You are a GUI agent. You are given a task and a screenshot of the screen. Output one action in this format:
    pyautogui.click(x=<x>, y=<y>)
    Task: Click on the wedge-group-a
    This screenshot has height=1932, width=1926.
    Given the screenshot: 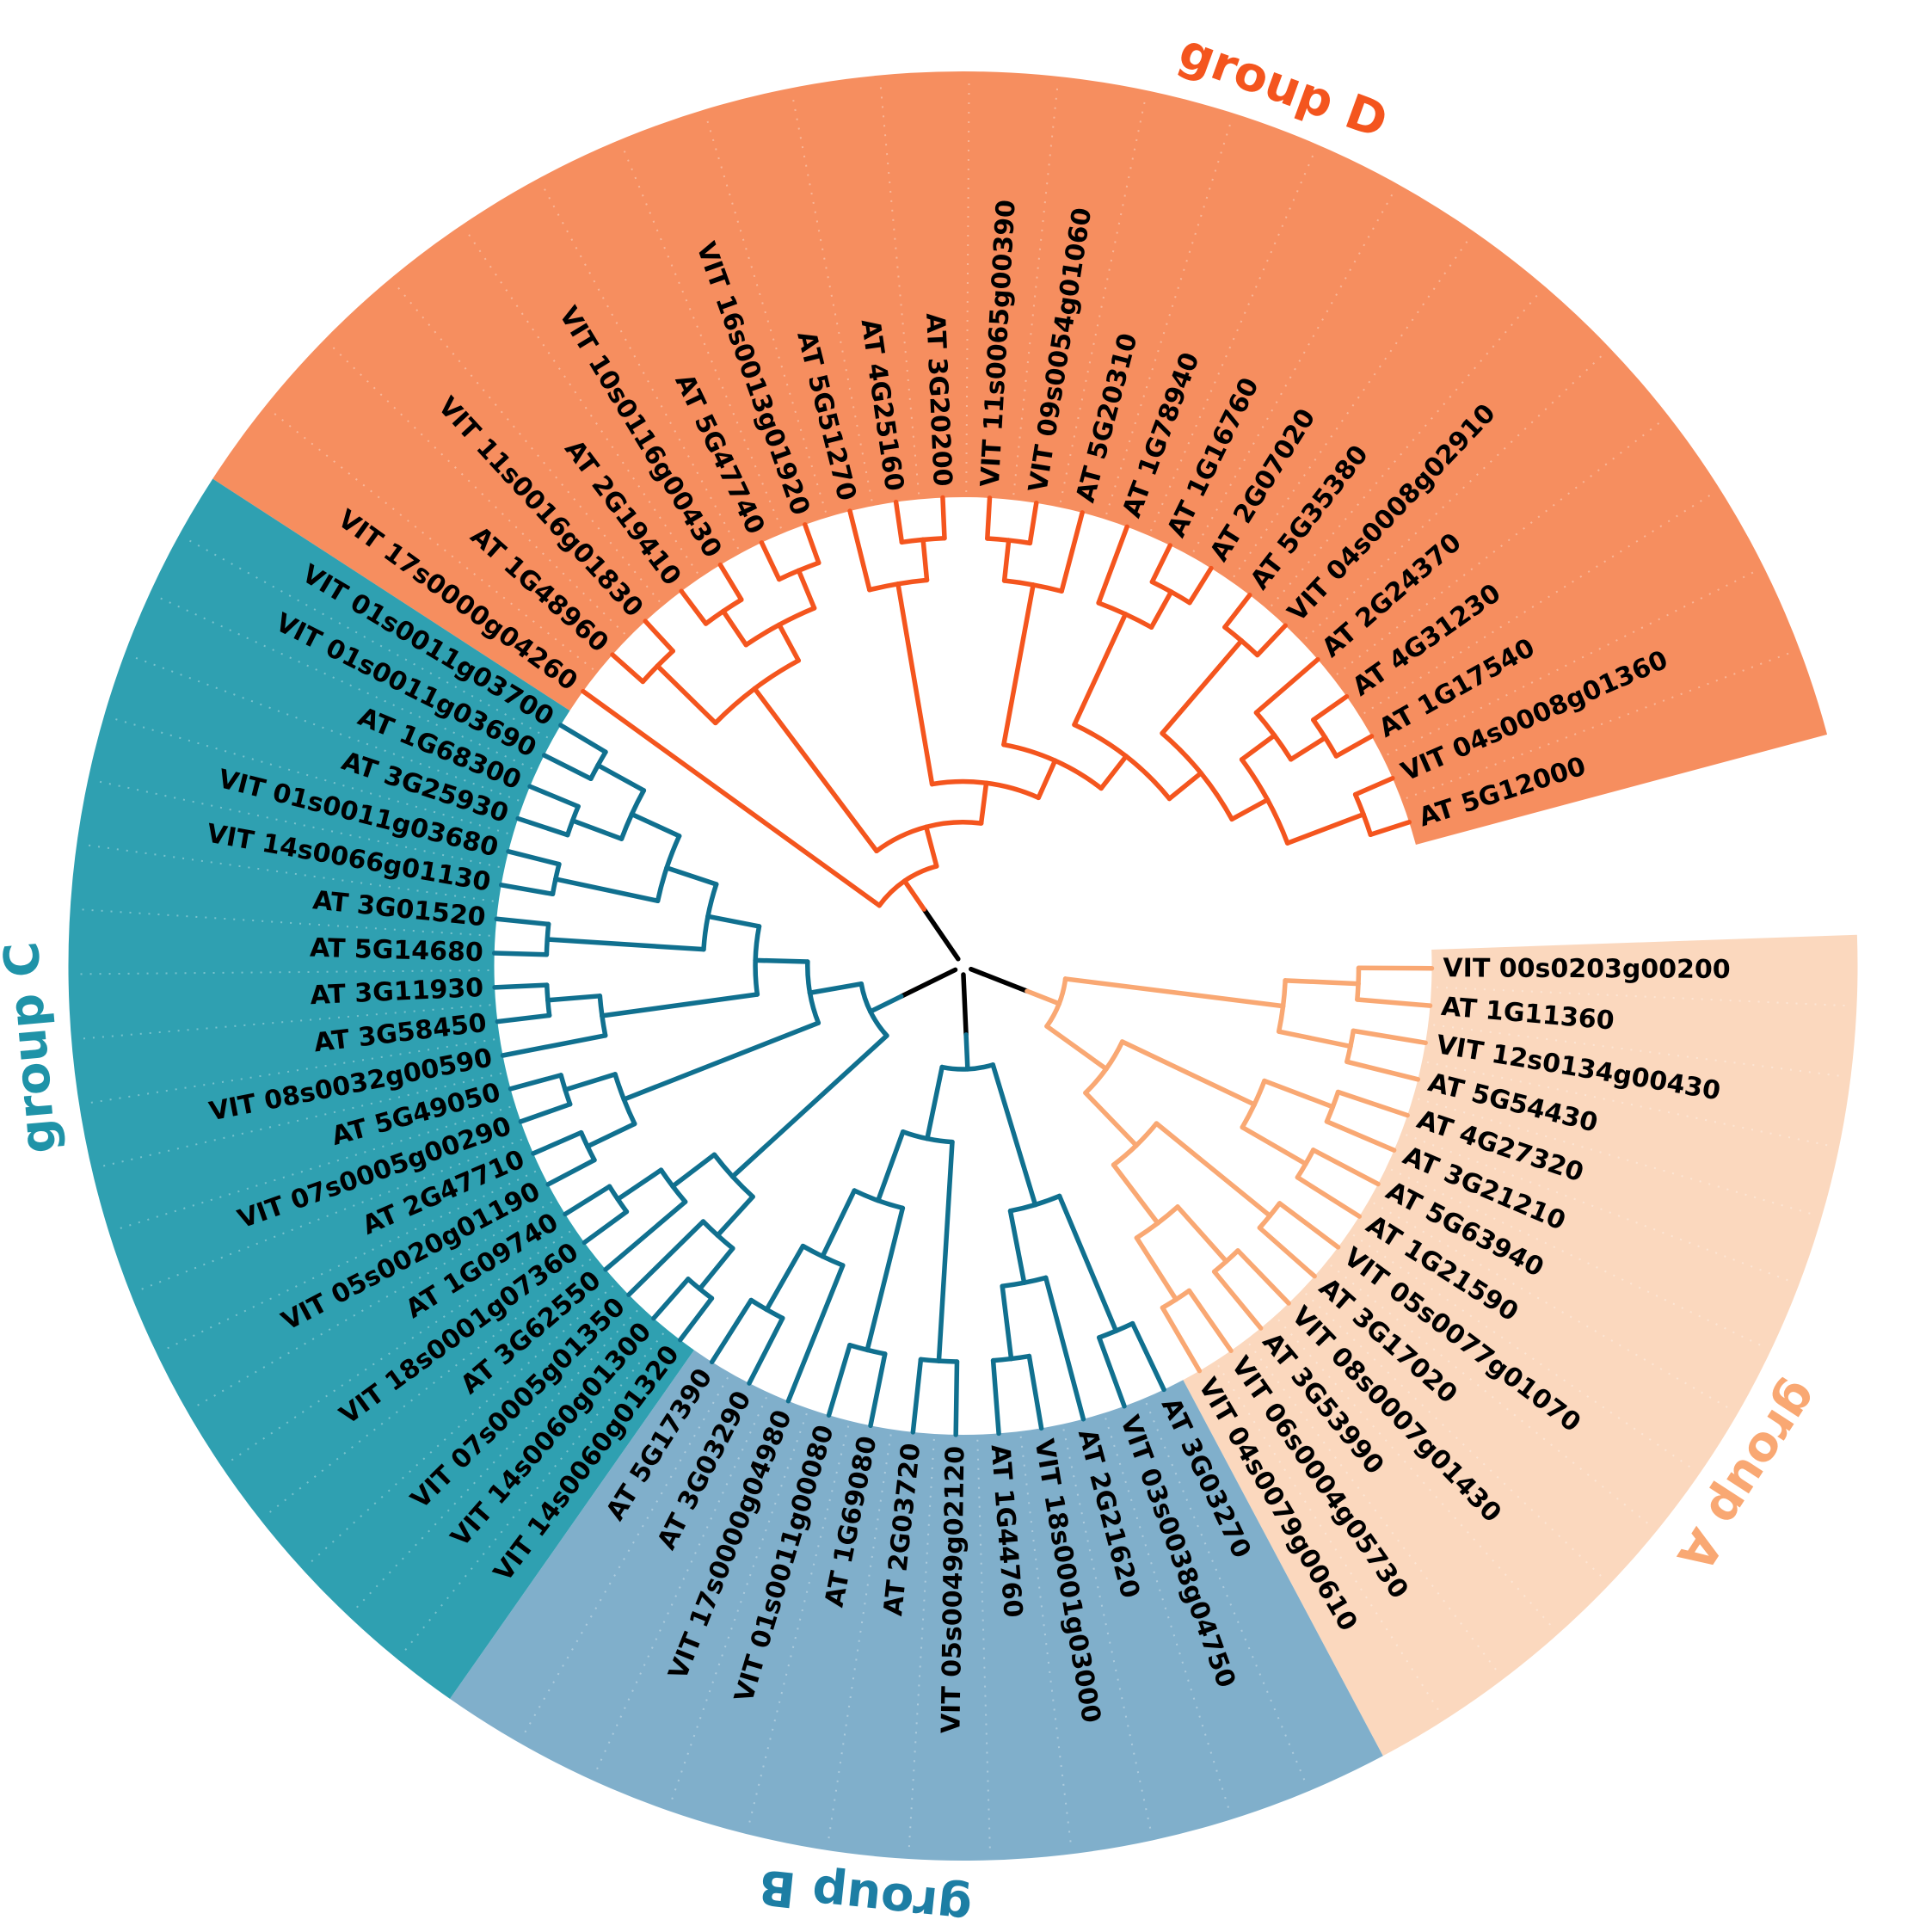 What is the action you would take?
    pyautogui.click(x=1520, y=1345)
    